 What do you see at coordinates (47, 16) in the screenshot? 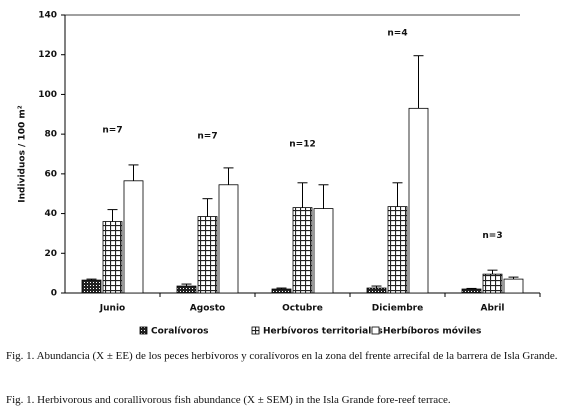
I see `y-tick-label: 140` at bounding box center [47, 16].